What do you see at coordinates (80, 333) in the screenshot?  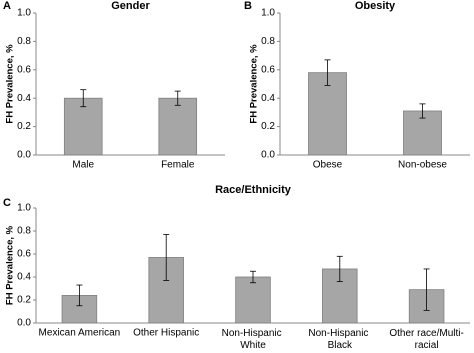 I see `x-tick-label: Mexican American` at bounding box center [80, 333].